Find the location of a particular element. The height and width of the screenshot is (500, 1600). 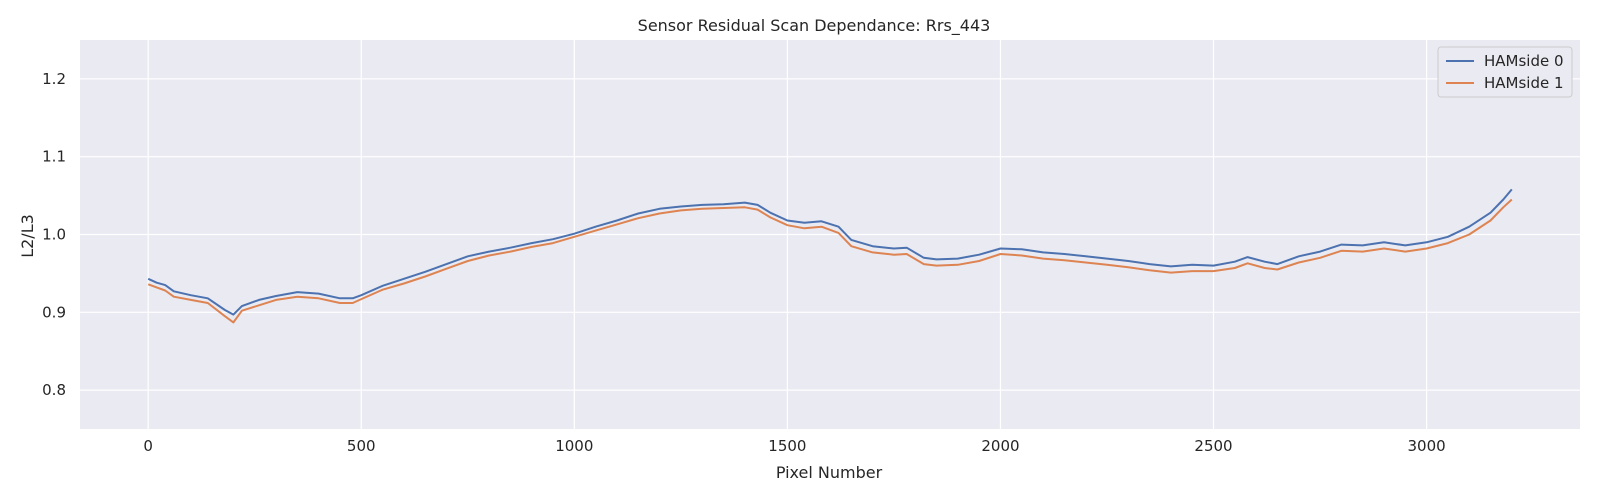

chart-title: Sensor Residual Scan Dependance: Rrs_443 is located at coordinates (814, 26).